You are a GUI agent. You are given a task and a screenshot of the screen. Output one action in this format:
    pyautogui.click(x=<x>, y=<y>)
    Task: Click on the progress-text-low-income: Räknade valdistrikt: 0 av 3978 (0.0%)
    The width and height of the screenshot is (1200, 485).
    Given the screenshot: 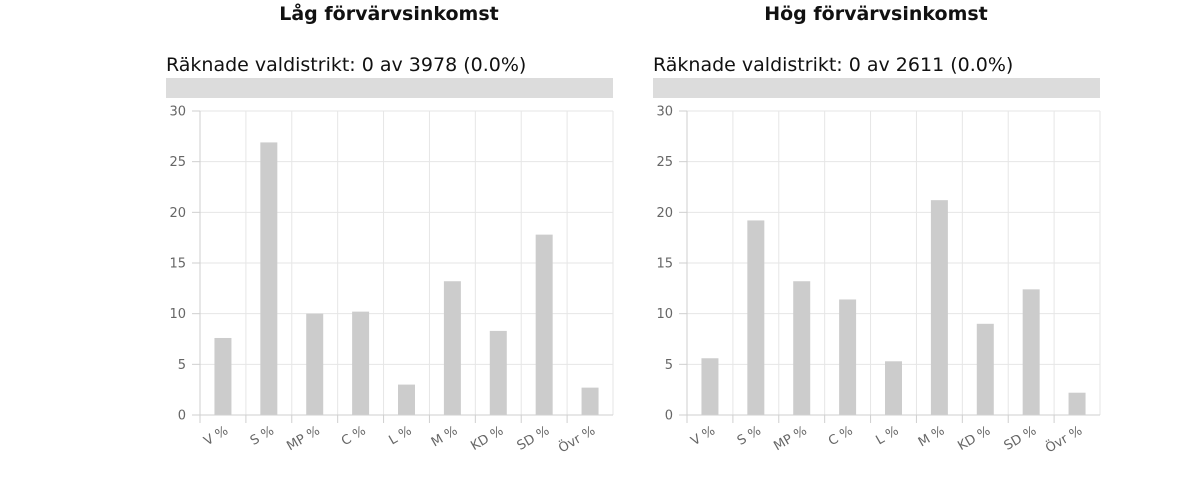 What is the action you would take?
    pyautogui.click(x=346, y=65)
    